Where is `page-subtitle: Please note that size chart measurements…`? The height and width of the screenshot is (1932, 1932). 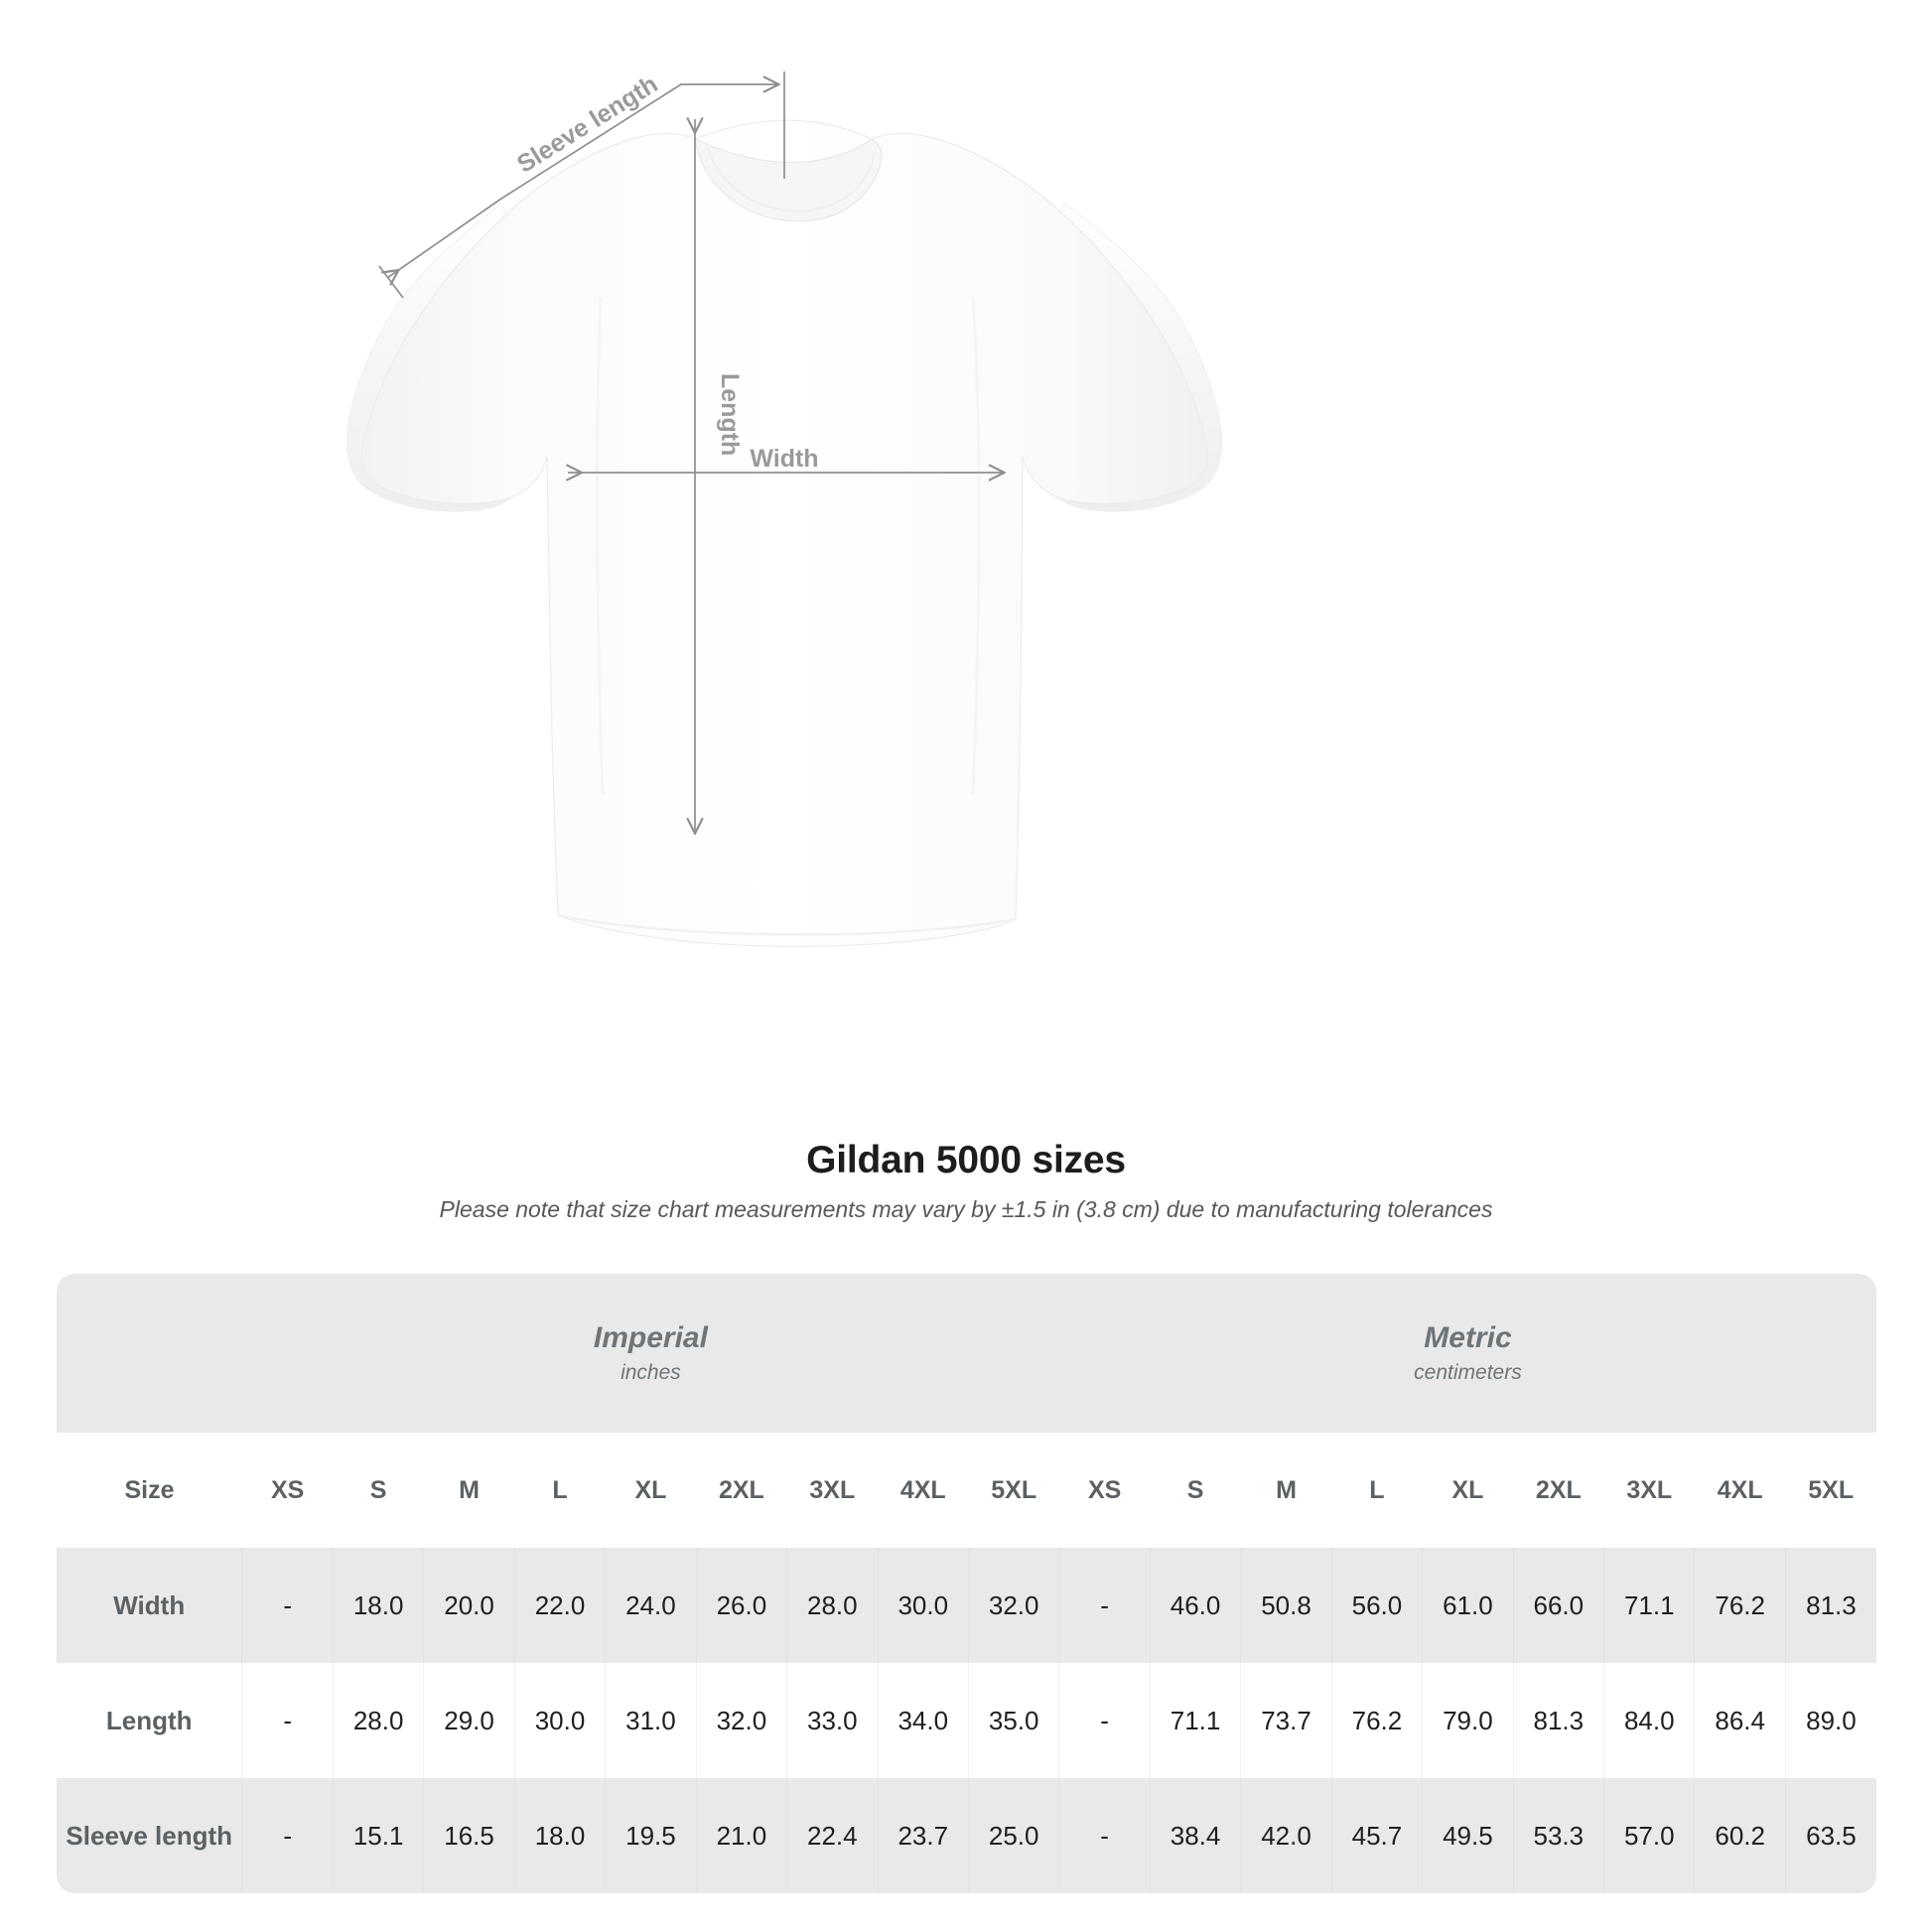
page-subtitle: Please note that size chart measurements… is located at coordinates (966, 1209).